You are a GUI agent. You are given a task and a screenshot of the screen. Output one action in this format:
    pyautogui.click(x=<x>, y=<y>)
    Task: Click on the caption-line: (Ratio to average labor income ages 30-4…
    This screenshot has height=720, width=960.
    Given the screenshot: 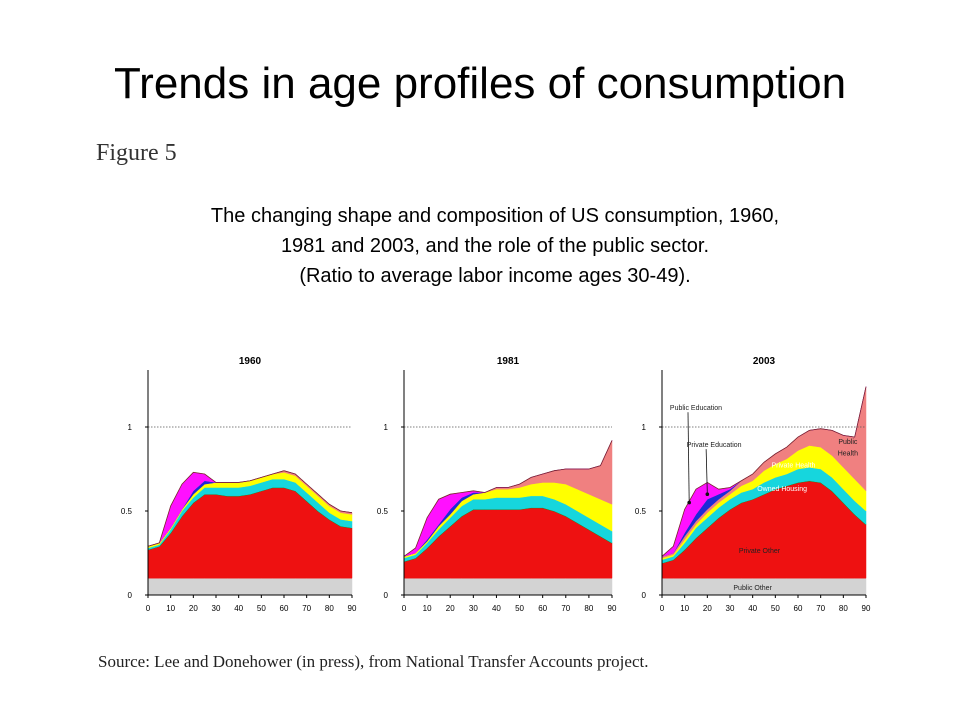 What is the action you would take?
    pyautogui.click(x=495, y=276)
    